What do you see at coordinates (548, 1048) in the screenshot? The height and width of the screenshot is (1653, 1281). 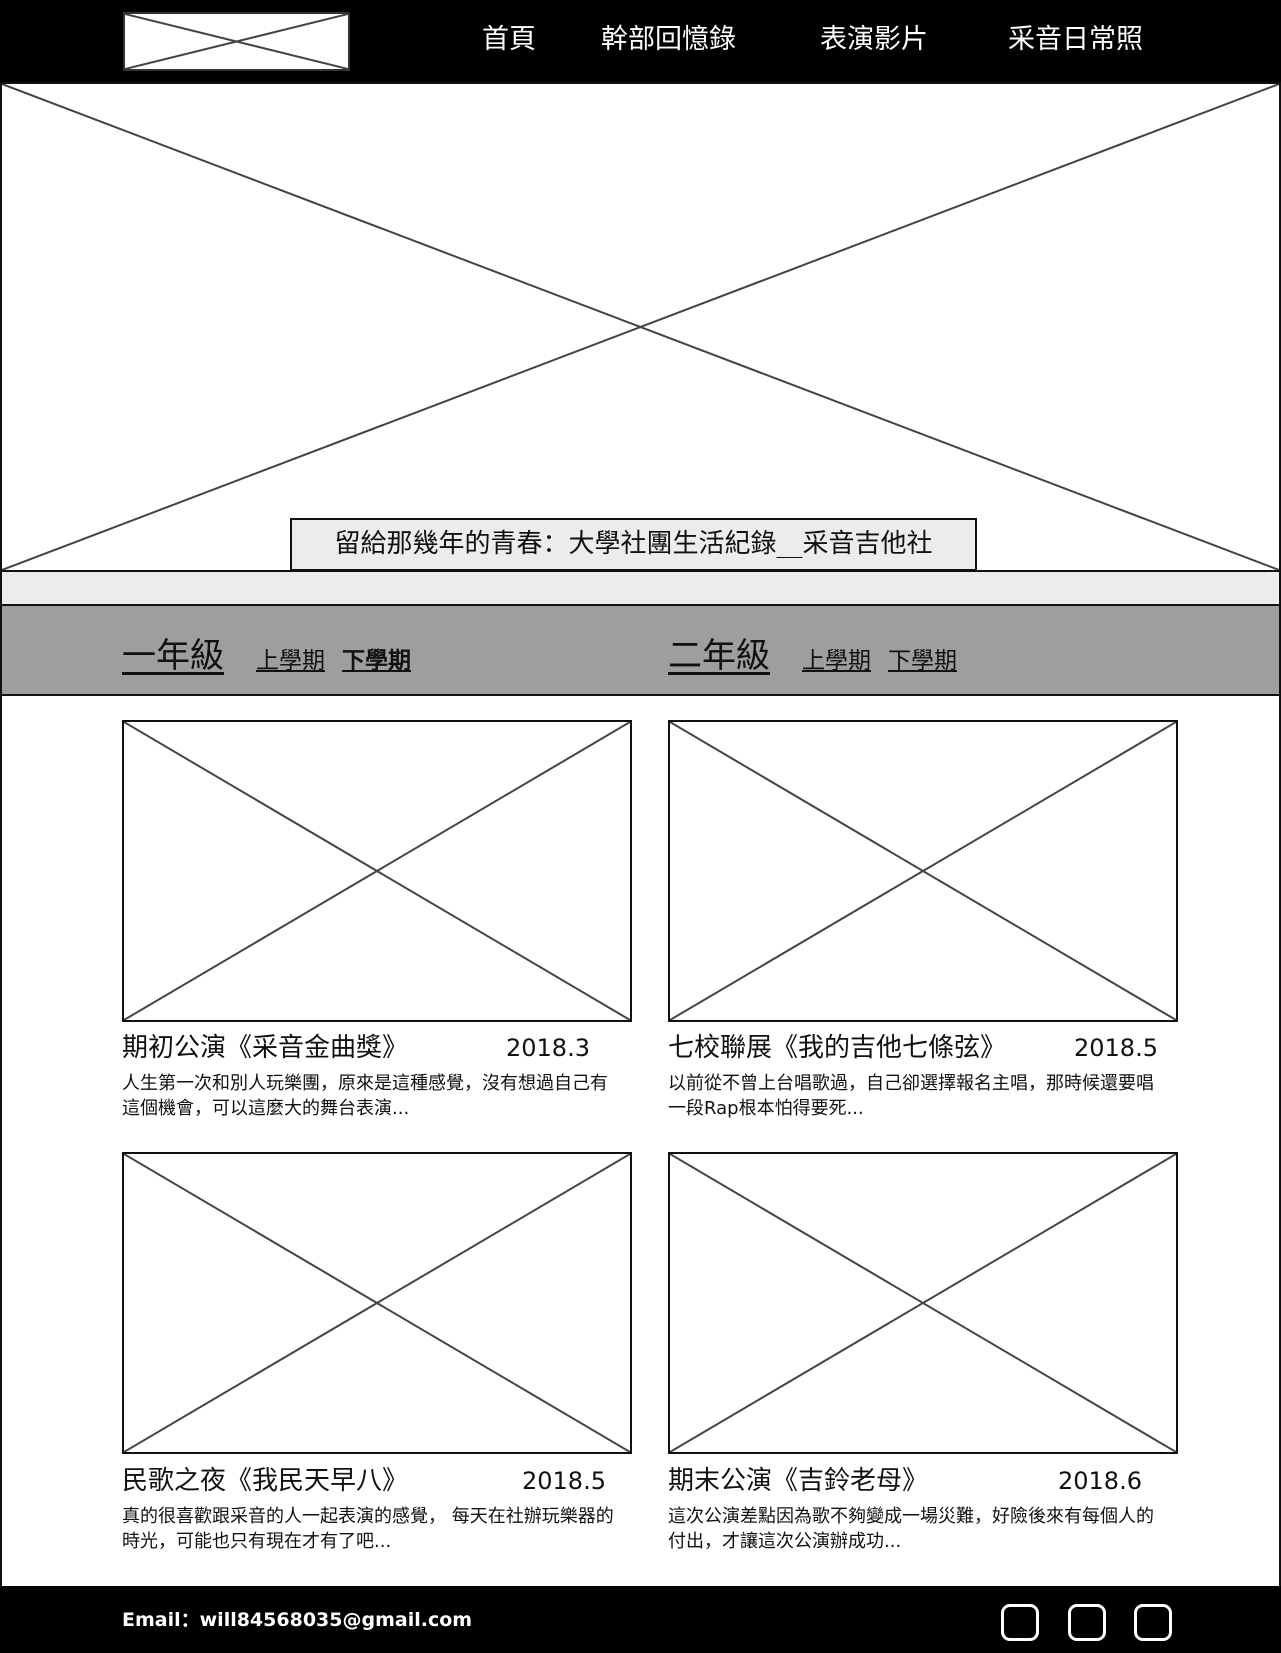 I see `card-date: 2018.3` at bounding box center [548, 1048].